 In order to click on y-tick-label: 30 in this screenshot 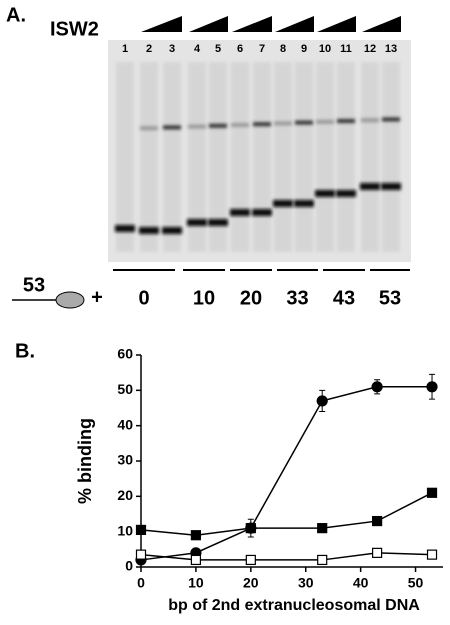, I will do `click(125, 460)`.